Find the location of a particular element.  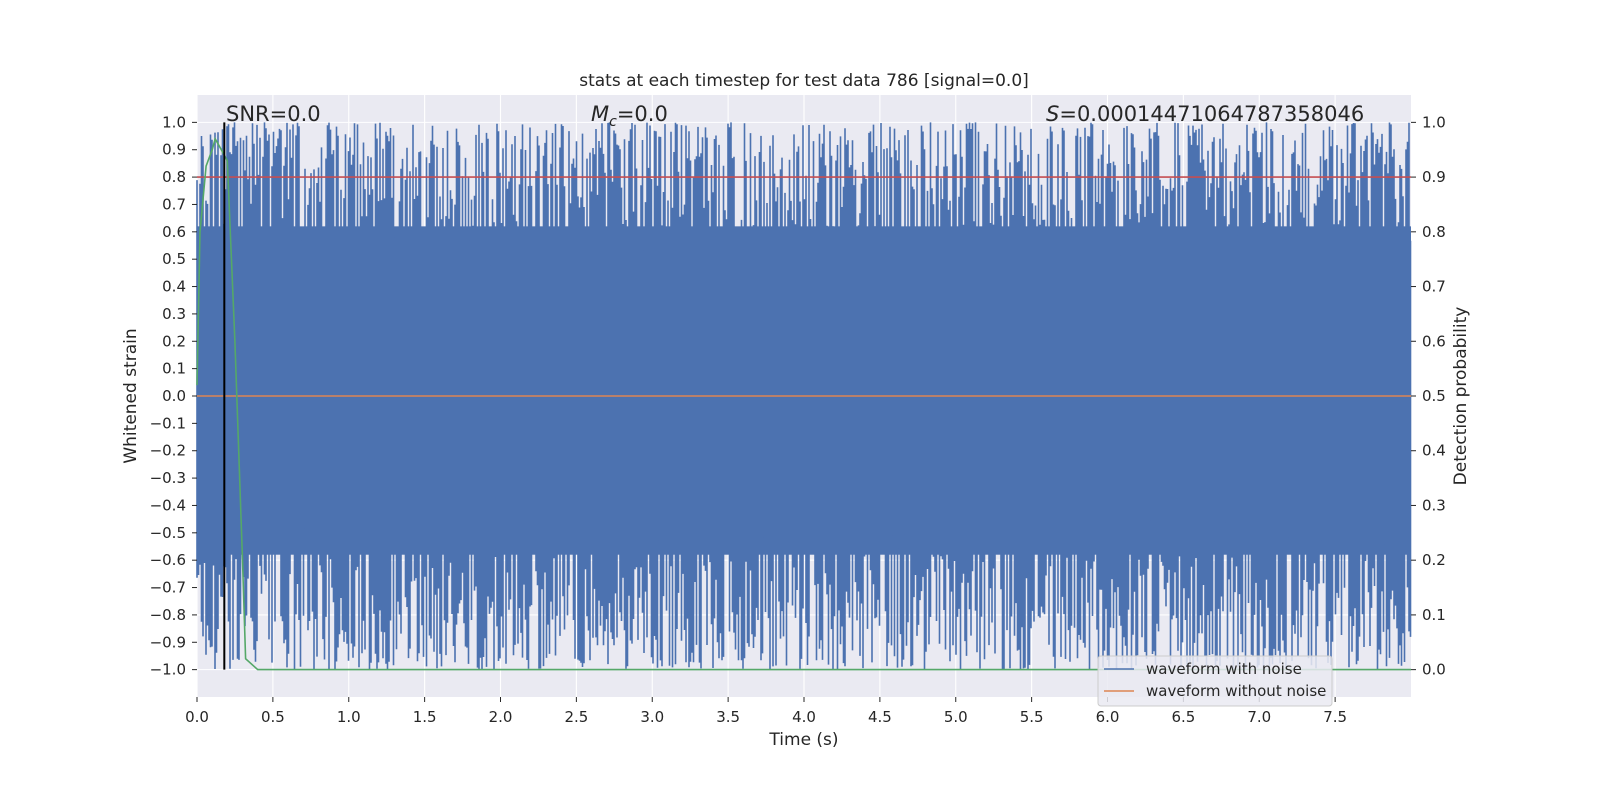

y-left-tick-label: −0.1 is located at coordinates (168, 423).